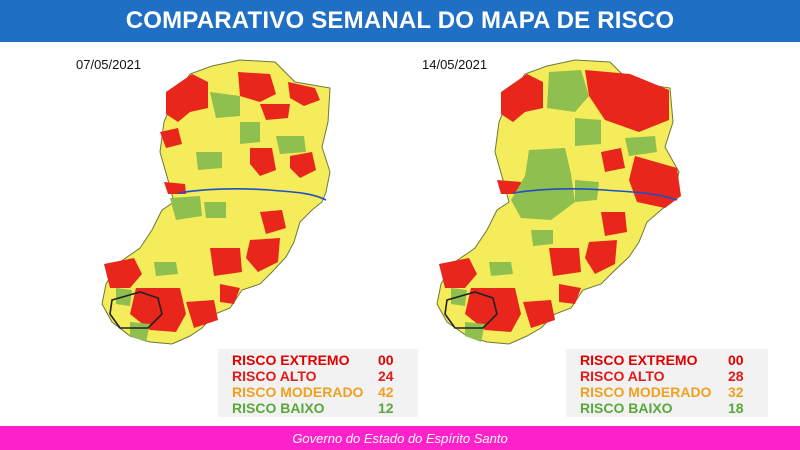 This screenshot has width=800, height=450. I want to click on legend-row-alto: RISCO ALTO 28, so click(669, 376).